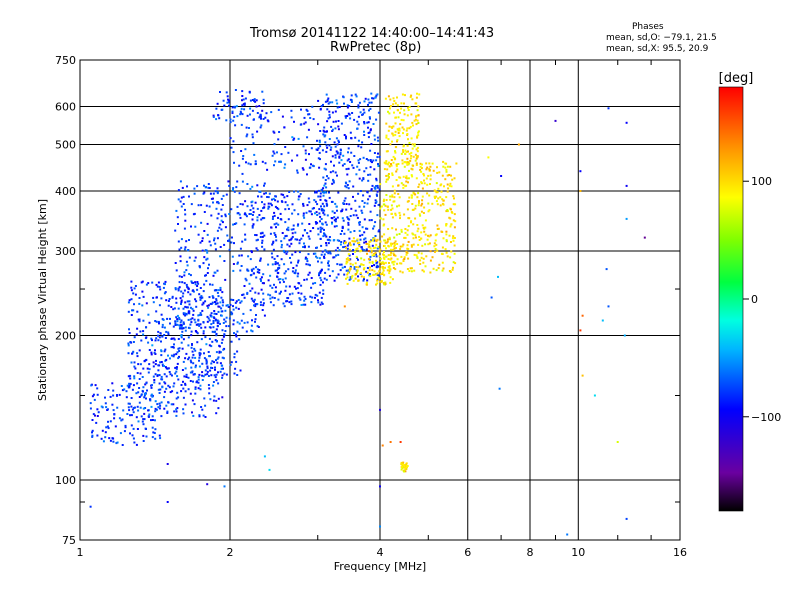  I want to click on y-tick-label: 400, so click(65, 191).